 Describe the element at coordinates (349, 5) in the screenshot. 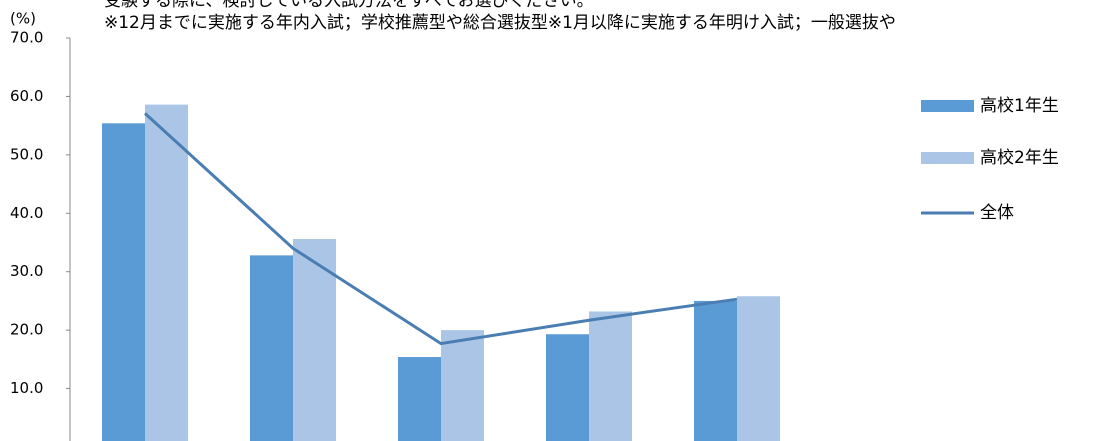

I see `chart-title: 受験する際に、検討している入試方法をすべてお選びください。` at that location.